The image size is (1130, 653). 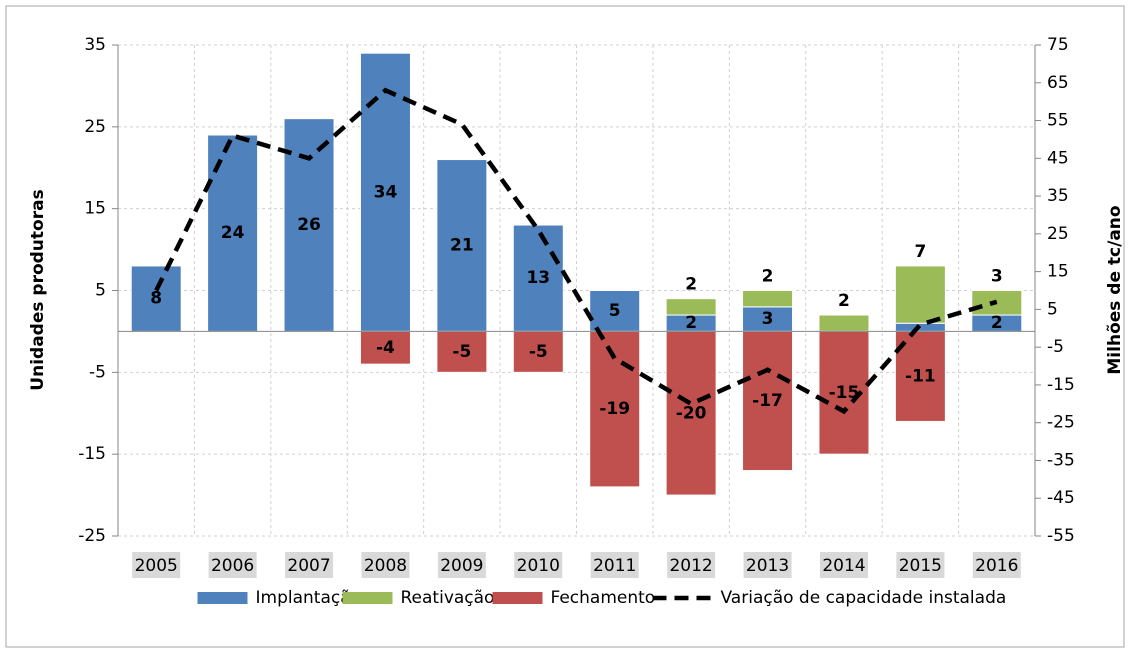 What do you see at coordinates (1061, 536) in the screenshot?
I see `y2-tick-label: -55` at bounding box center [1061, 536].